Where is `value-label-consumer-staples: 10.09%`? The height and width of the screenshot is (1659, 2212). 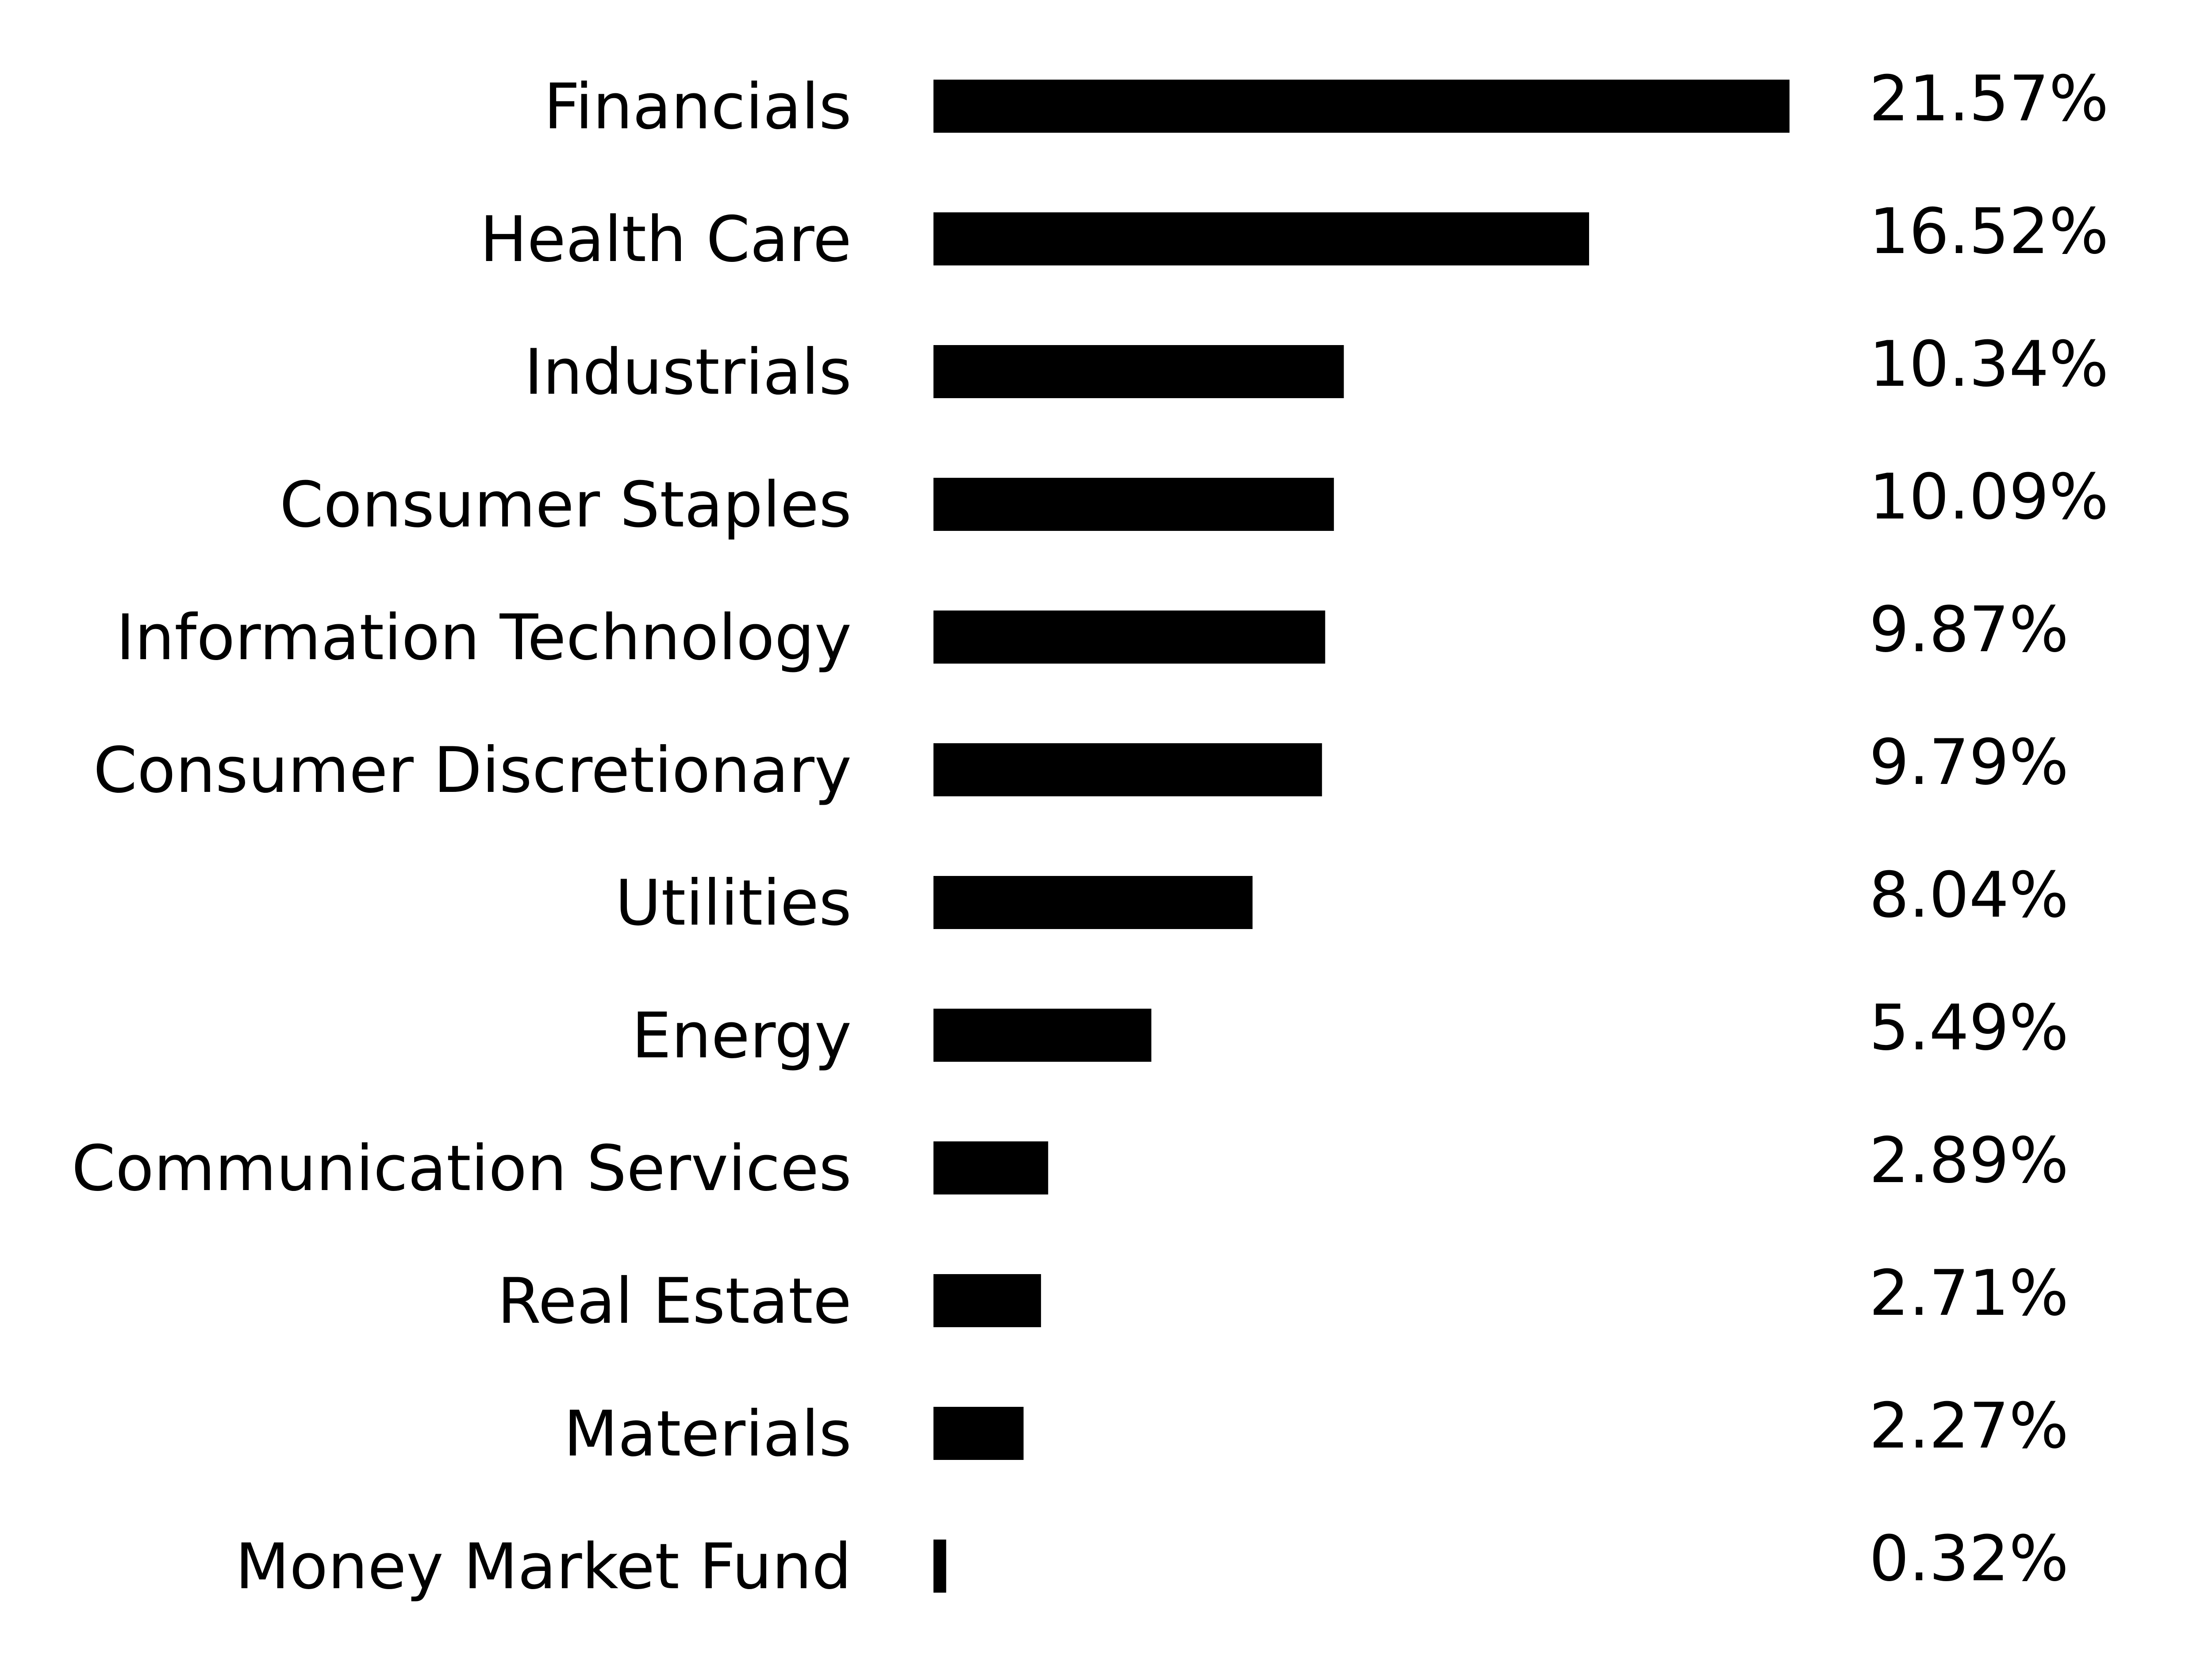 value-label-consumer-staples: 10.09% is located at coordinates (1989, 498).